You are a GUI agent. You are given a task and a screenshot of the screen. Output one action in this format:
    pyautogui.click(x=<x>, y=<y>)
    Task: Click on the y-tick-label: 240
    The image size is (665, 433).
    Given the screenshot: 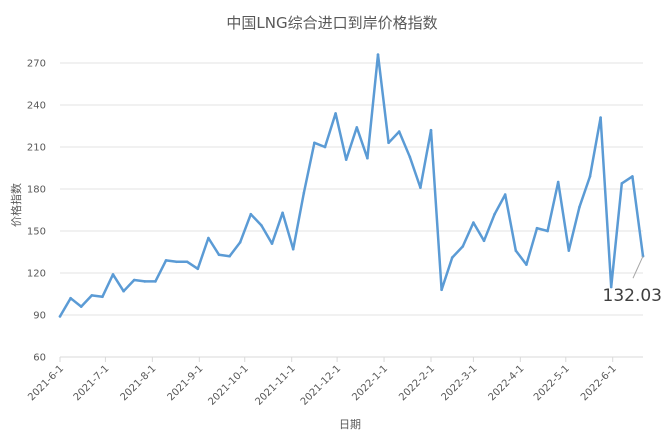 What is the action you would take?
    pyautogui.click(x=36, y=106)
    